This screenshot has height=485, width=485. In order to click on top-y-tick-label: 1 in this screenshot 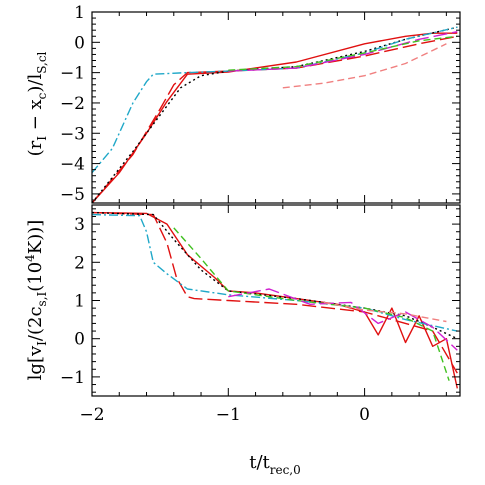, I will do `click(79, 13)`.